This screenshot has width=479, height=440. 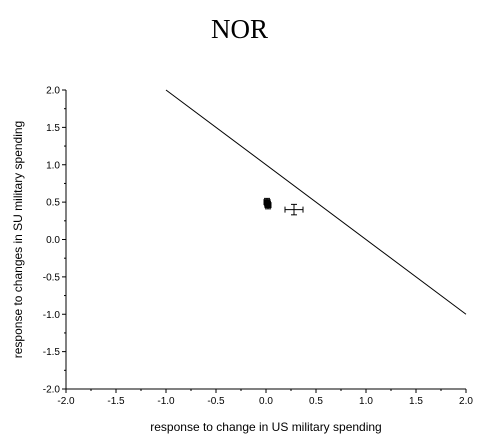 What do you see at coordinates (266, 401) in the screenshot?
I see `x-tick-label: 0.0` at bounding box center [266, 401].